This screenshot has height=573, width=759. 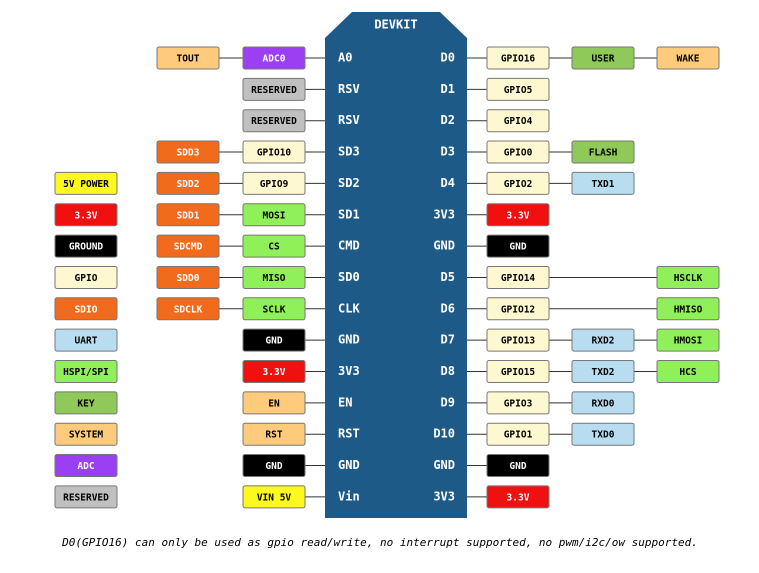 What do you see at coordinates (518, 403) in the screenshot?
I see `pin-tag-label: GPIO3` at bounding box center [518, 403].